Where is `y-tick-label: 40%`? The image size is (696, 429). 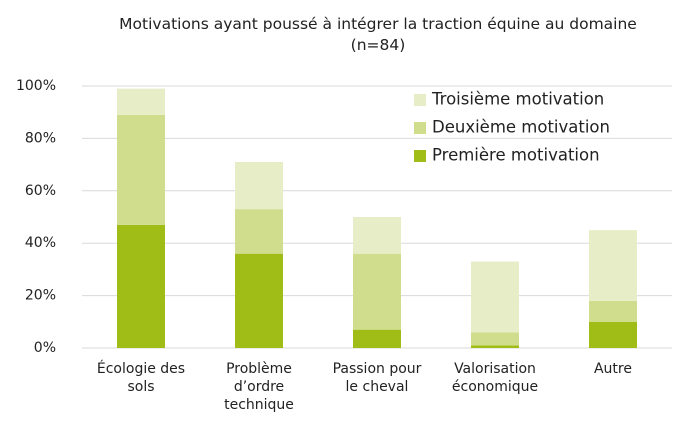
y-tick-label: 40% is located at coordinates (40, 243).